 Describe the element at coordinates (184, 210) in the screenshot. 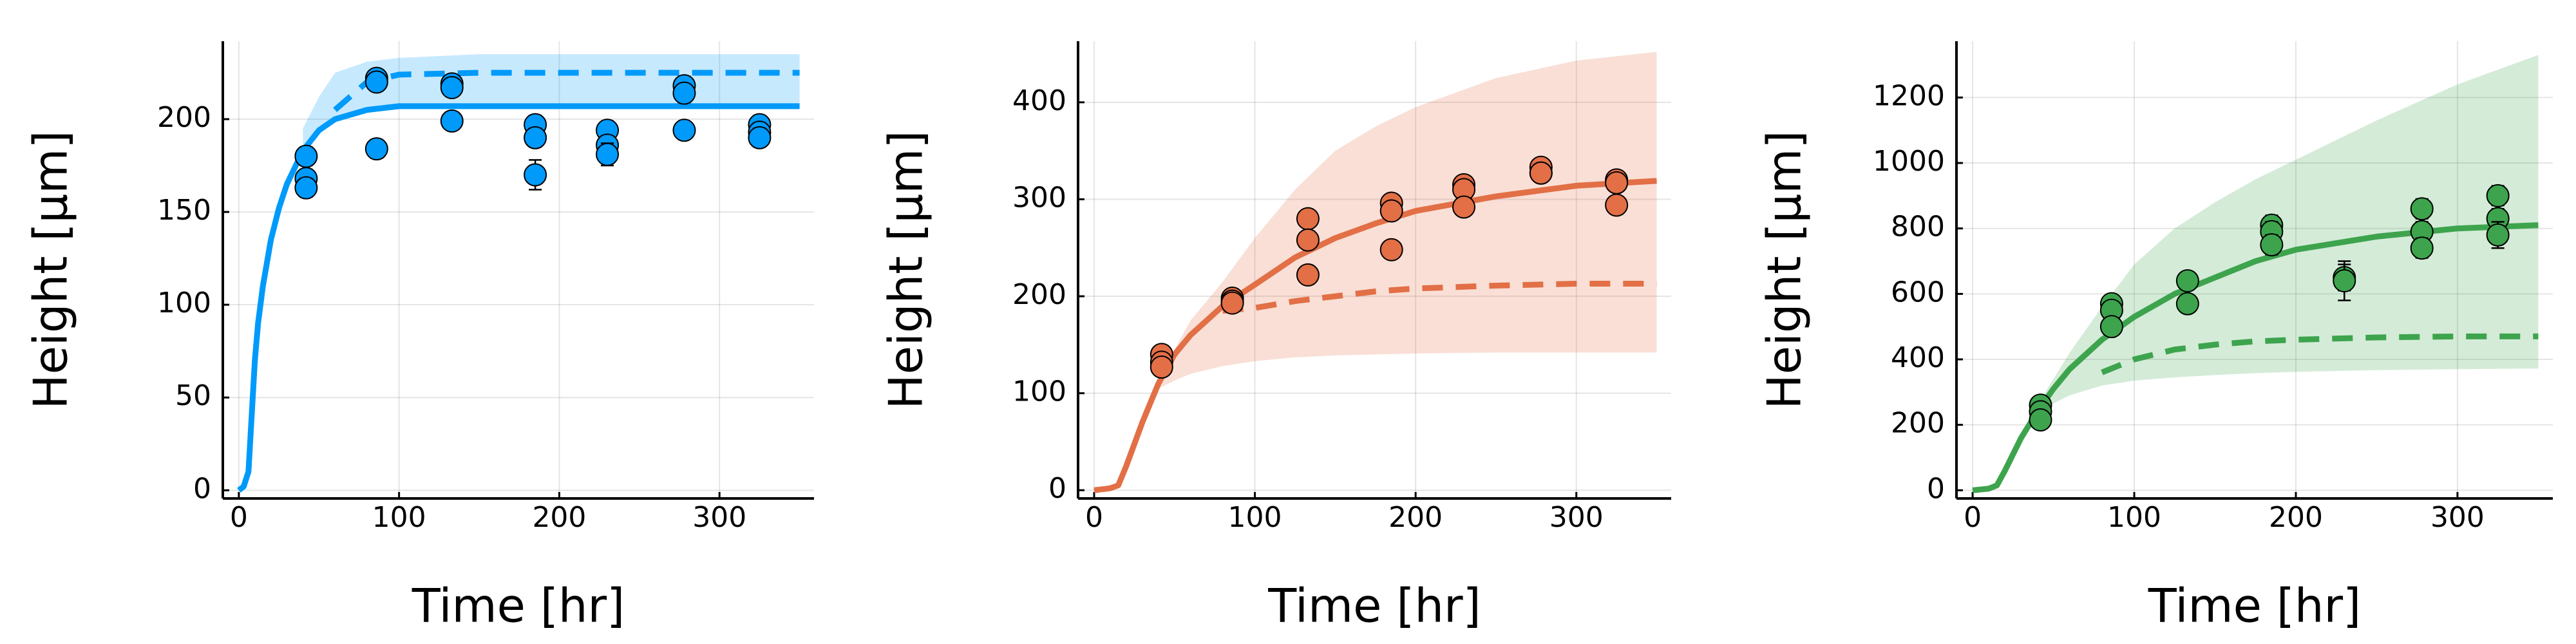

I see `y-tick-label: 150` at that location.